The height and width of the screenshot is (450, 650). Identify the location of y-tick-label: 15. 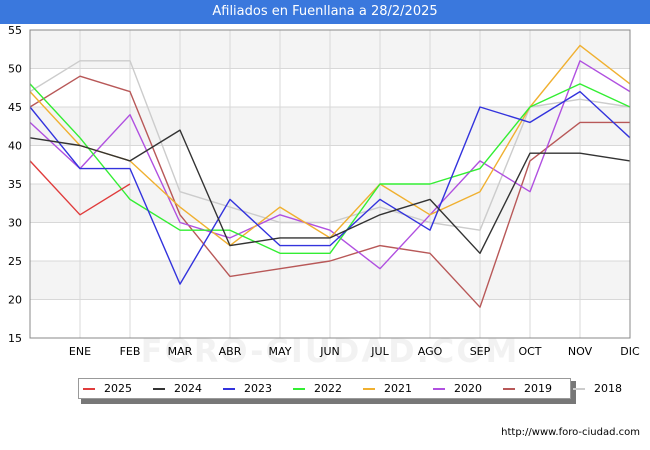
(15, 338).